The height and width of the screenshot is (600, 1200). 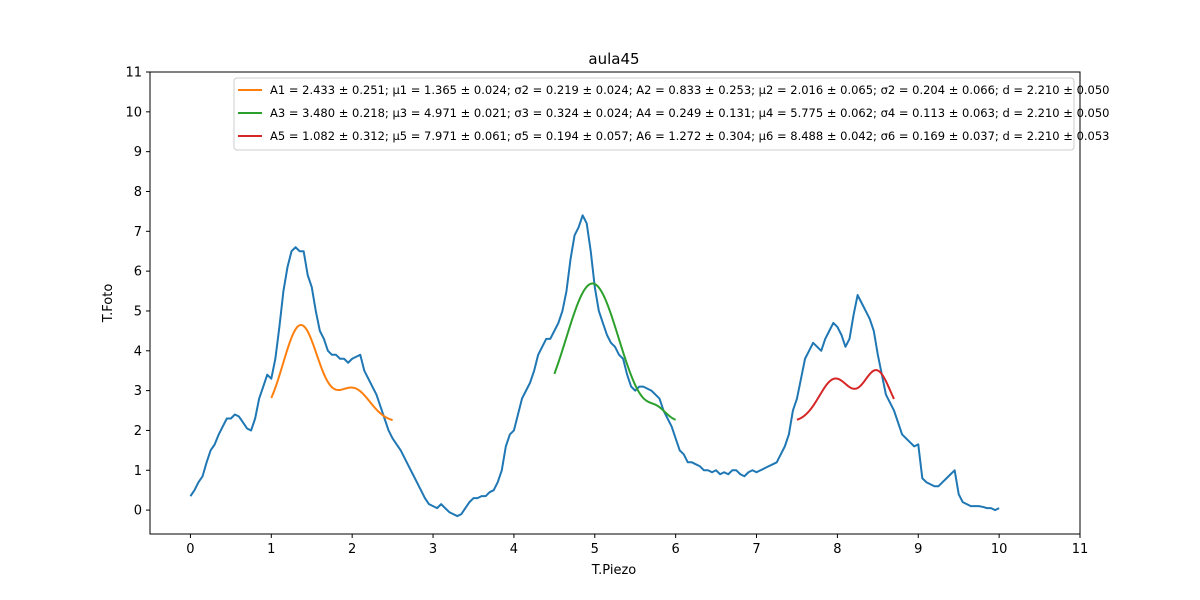 I want to click on y-tick-label: 0, so click(x=138, y=511).